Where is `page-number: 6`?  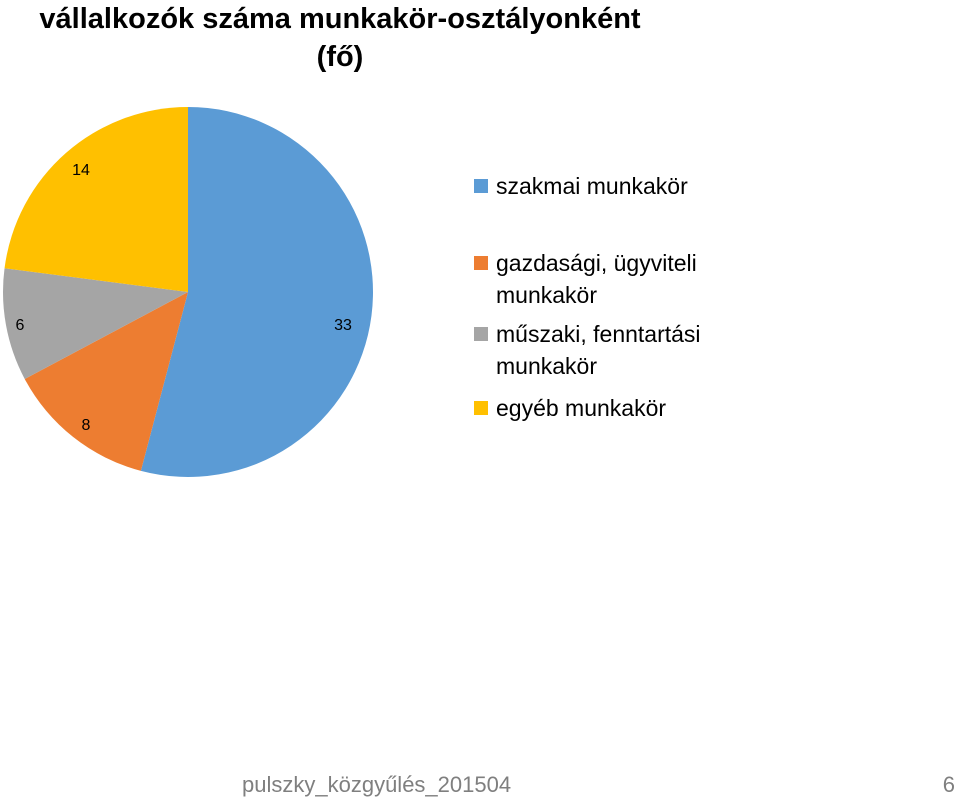 page-number: 6 is located at coordinates (948, 784).